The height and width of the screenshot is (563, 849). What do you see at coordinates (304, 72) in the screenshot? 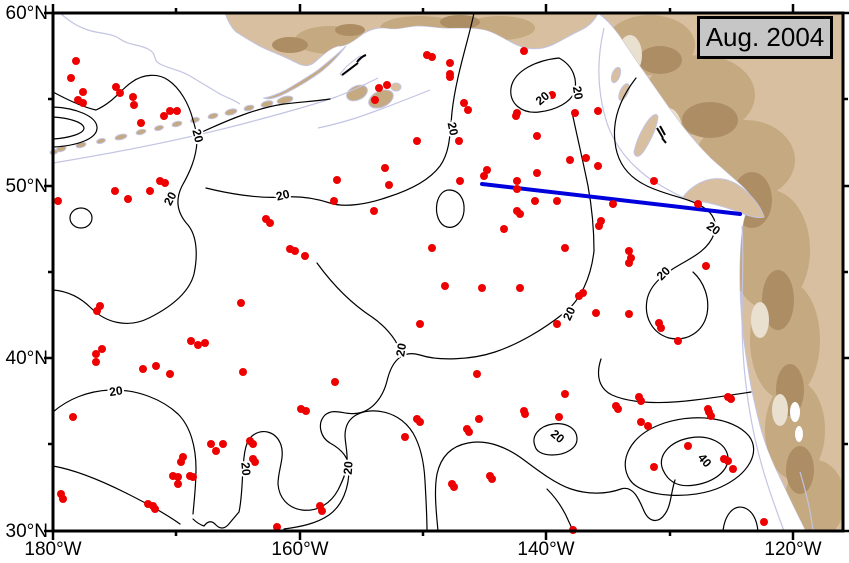
I see `land-alaska-peninsula` at bounding box center [304, 72].